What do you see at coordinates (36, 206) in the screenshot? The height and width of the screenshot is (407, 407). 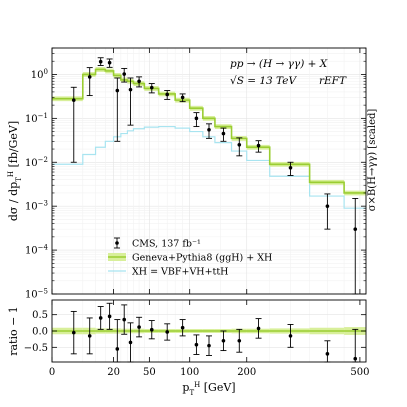 I see `y-tick-label: 10⁻³` at bounding box center [36, 206].